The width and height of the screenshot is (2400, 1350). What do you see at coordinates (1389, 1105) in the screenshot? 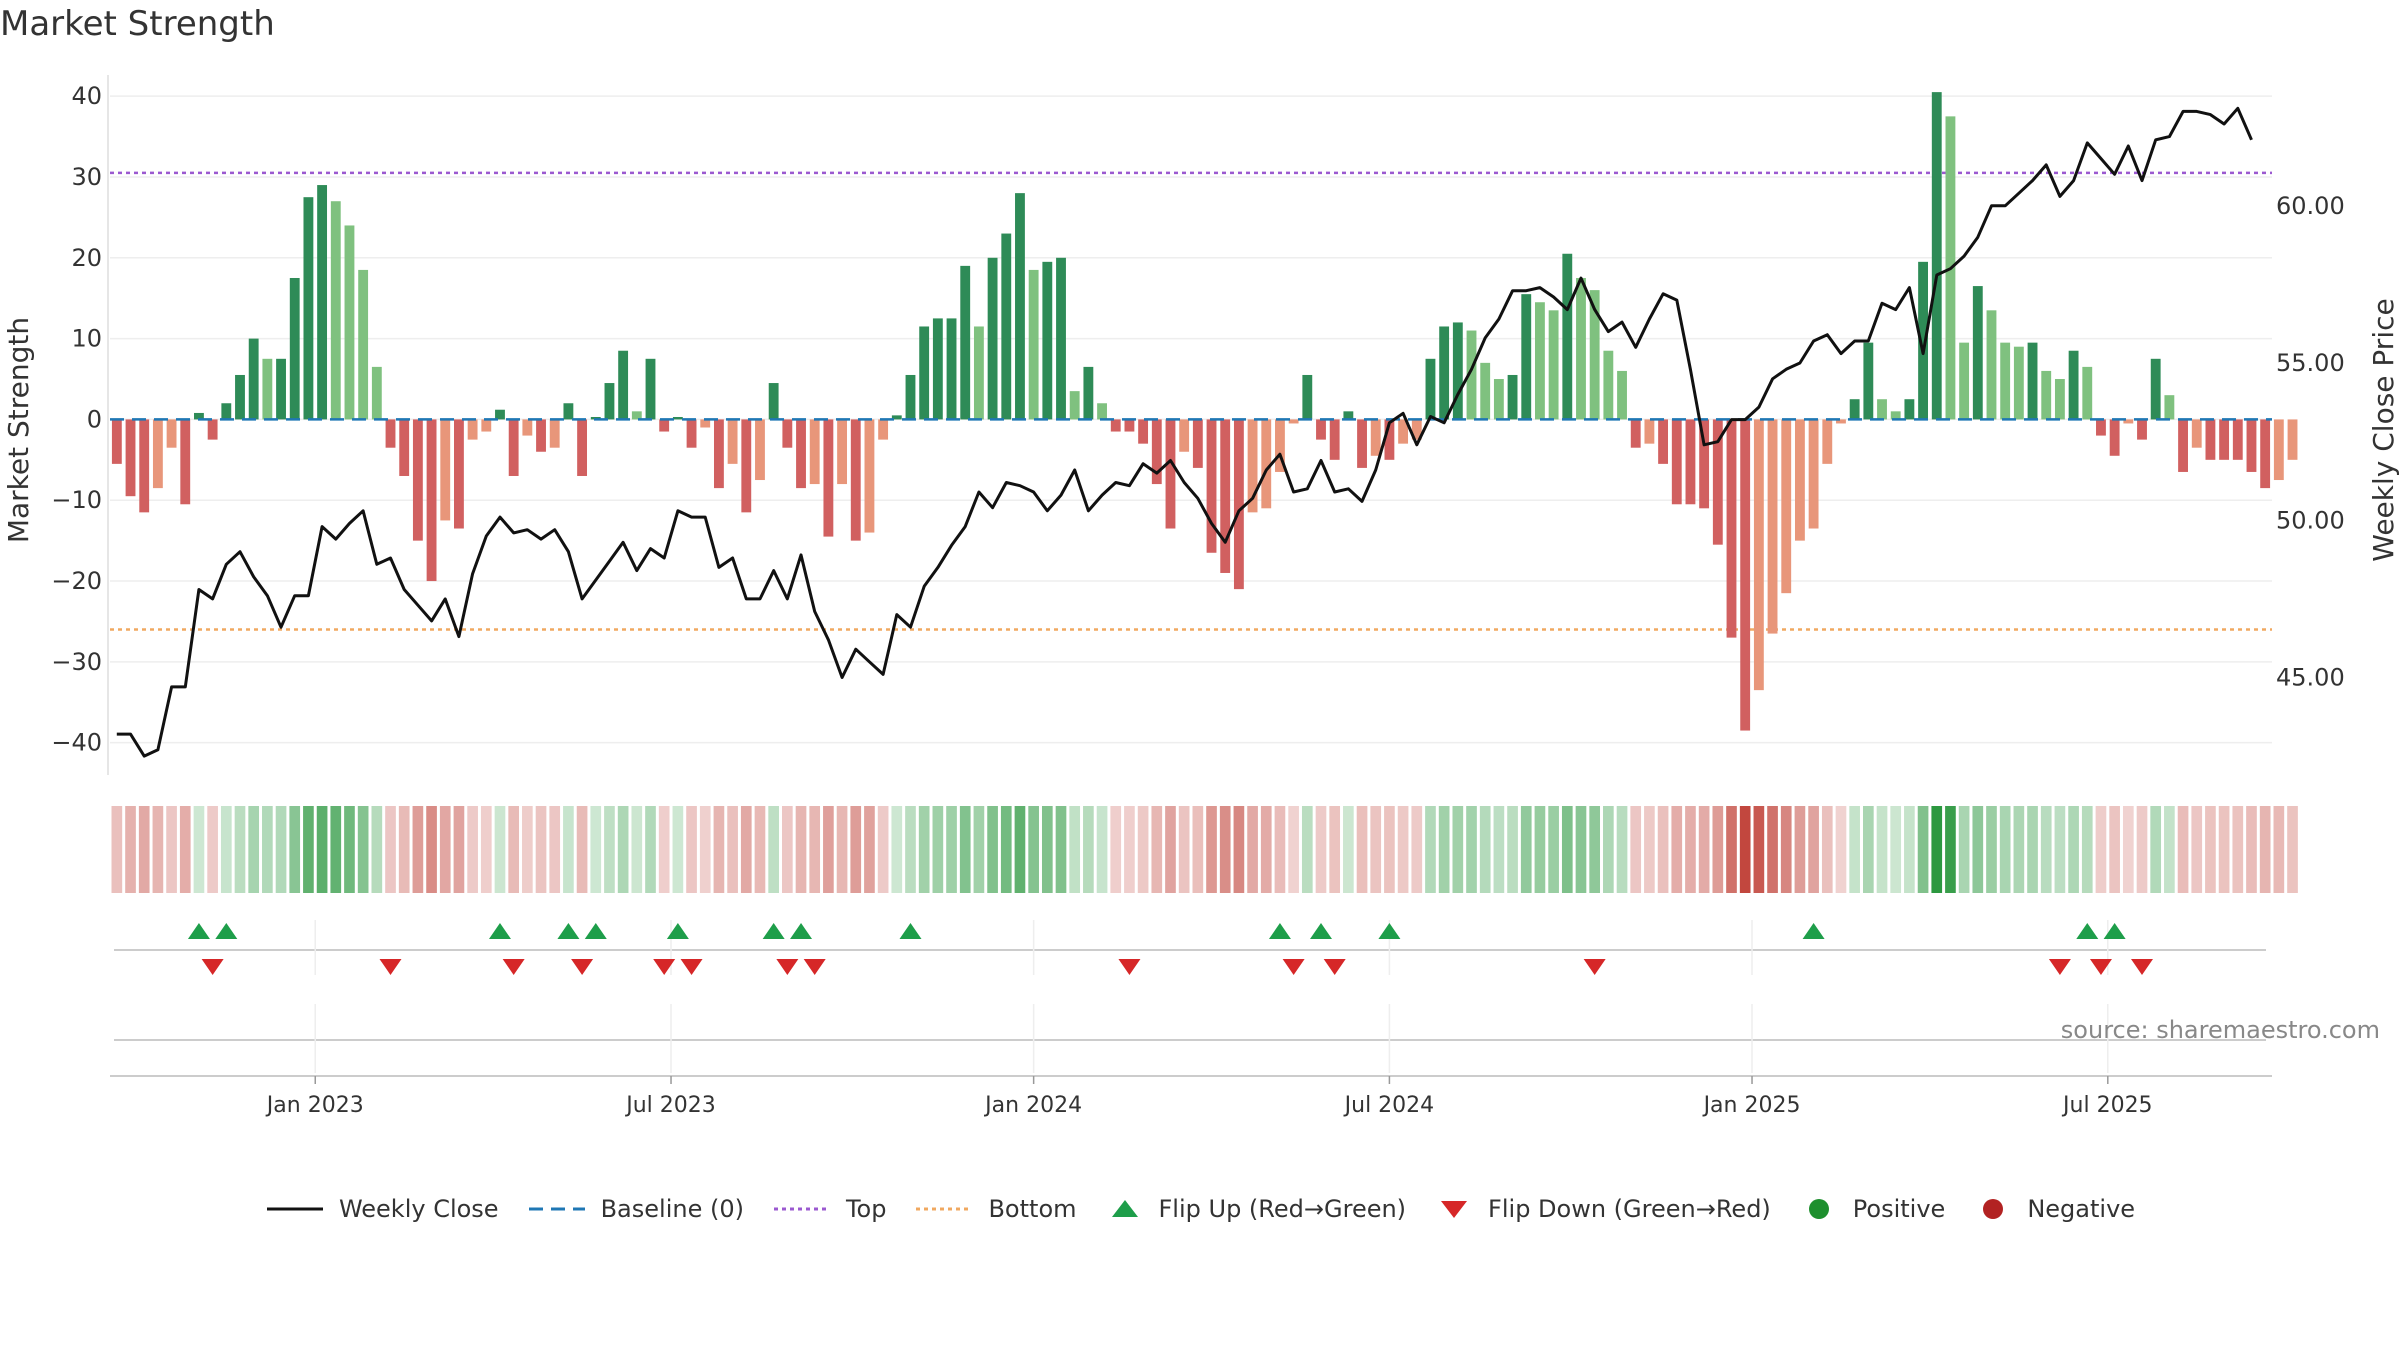
I see `x-tick-label: Jul 2024` at bounding box center [1389, 1105].